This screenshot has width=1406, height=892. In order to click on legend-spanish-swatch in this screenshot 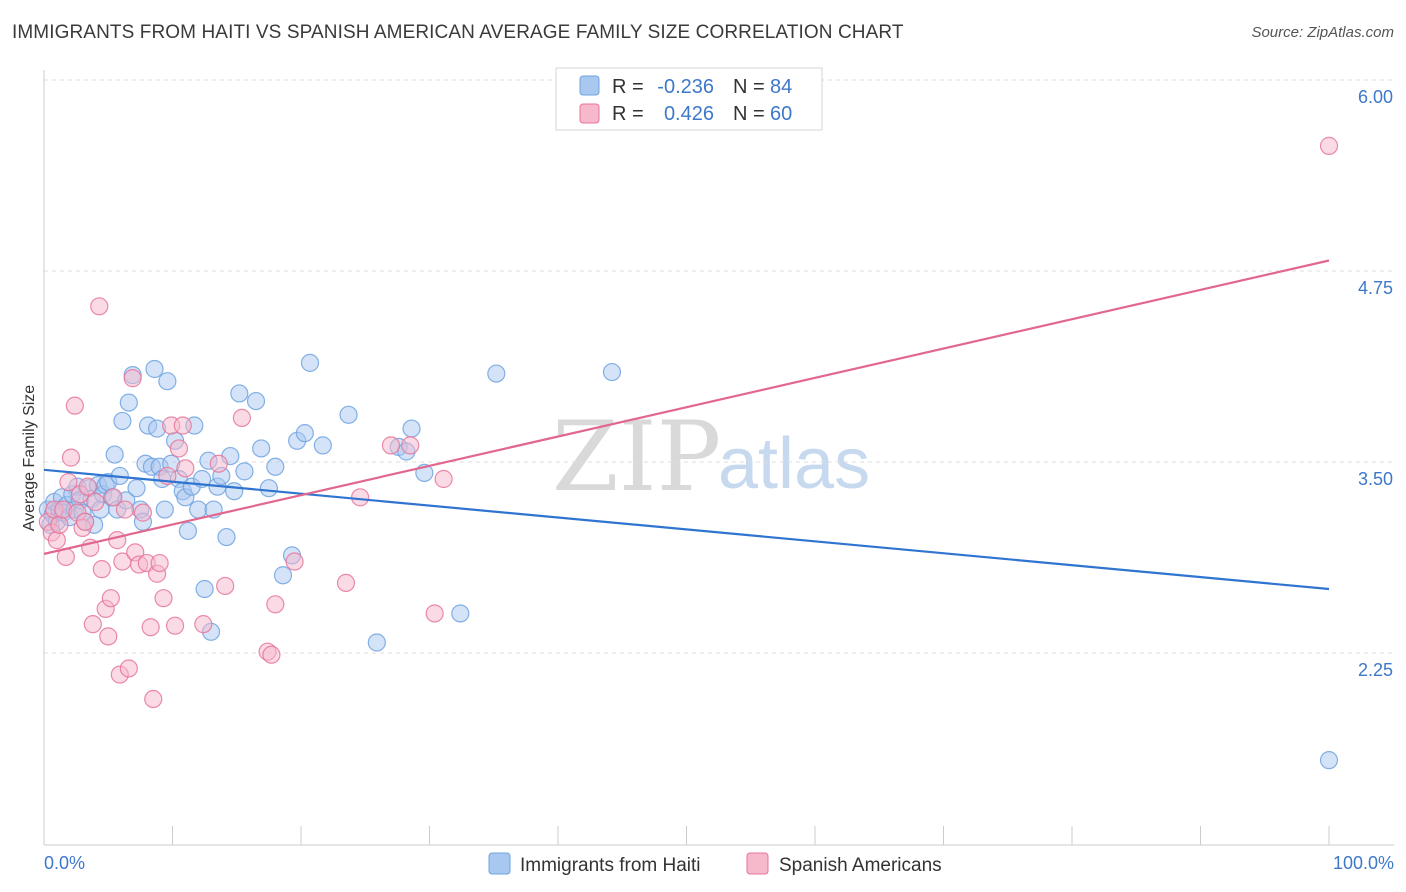, I will do `click(589, 113)`.